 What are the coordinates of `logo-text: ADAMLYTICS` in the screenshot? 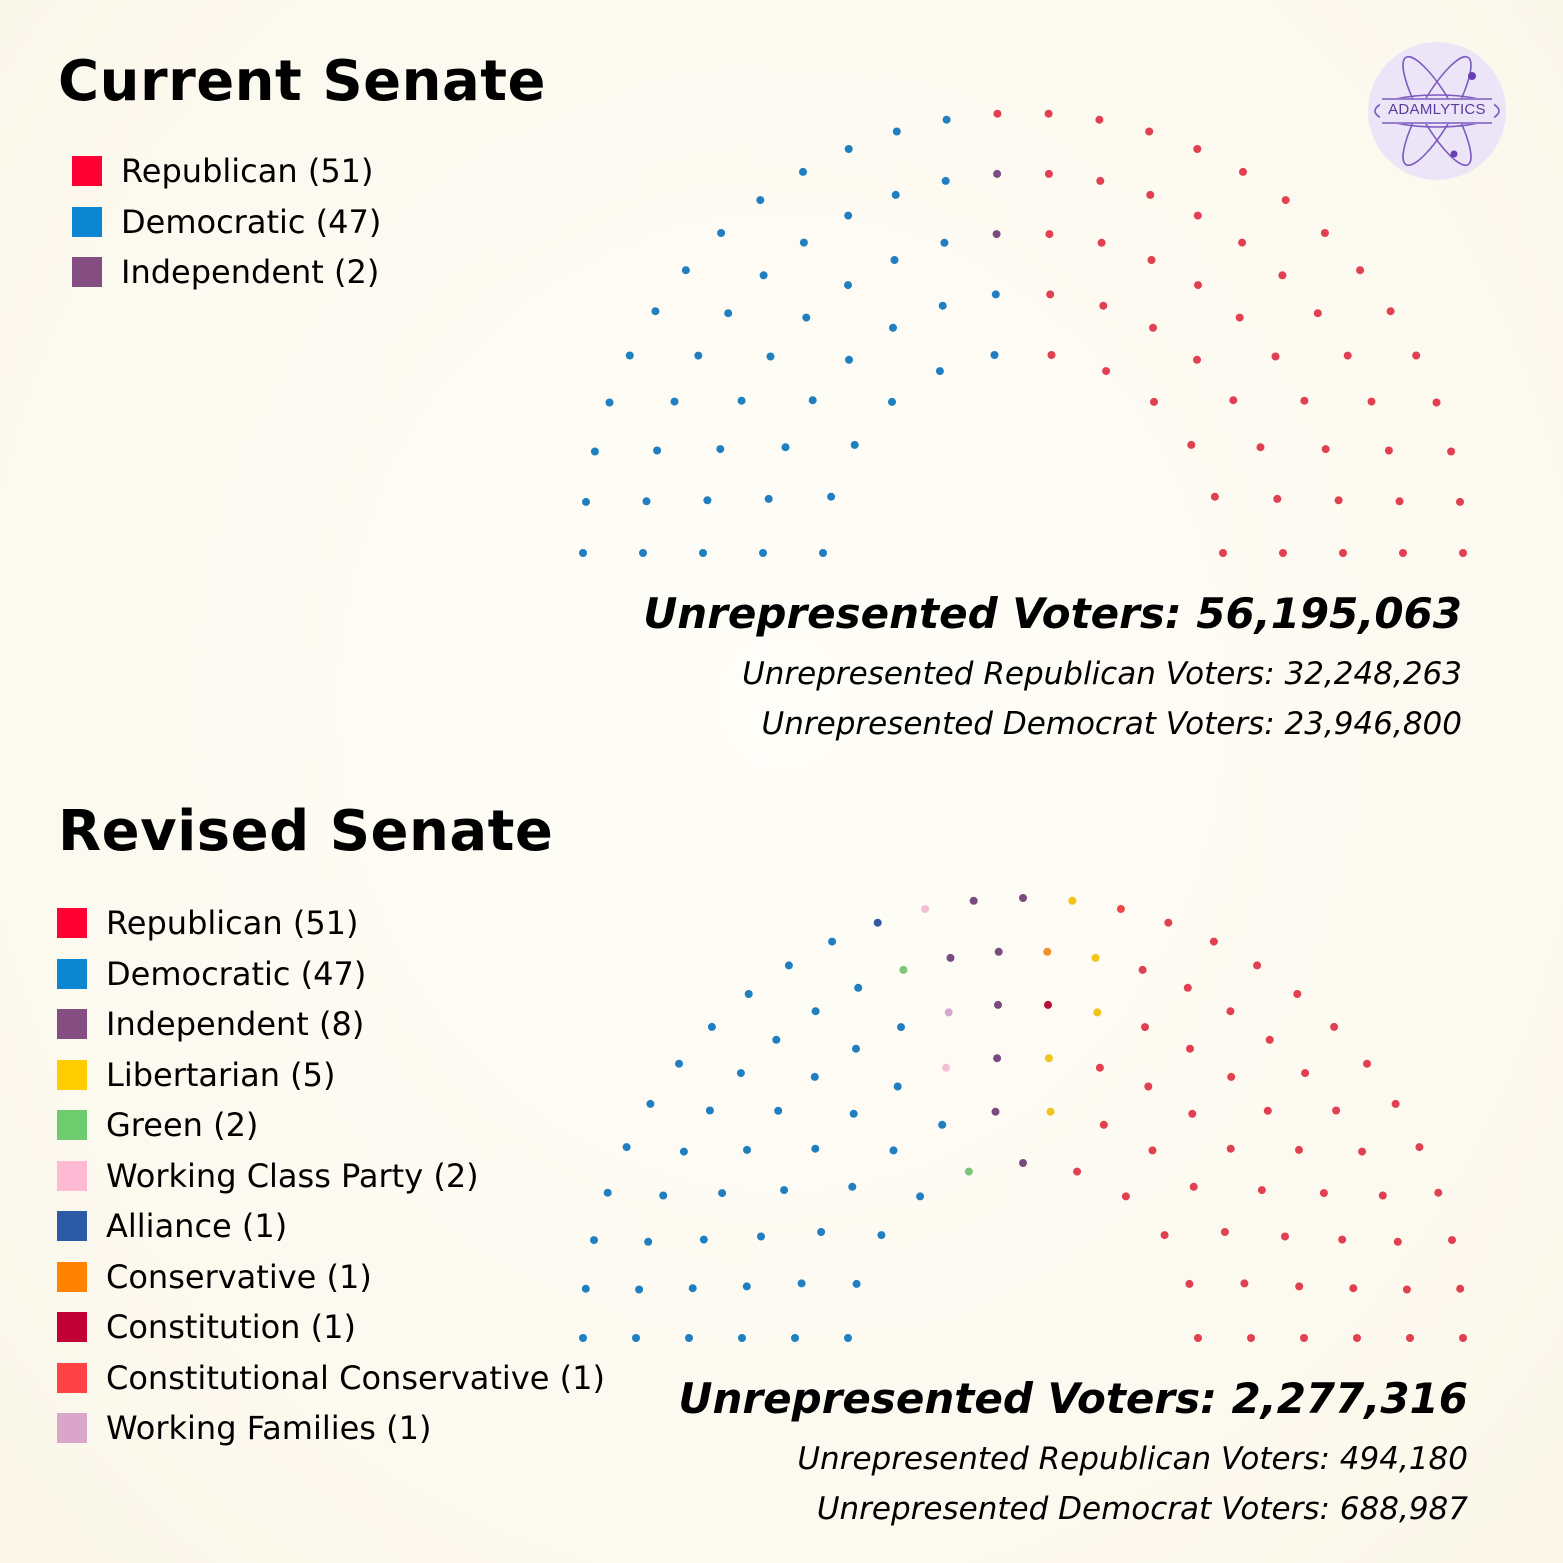 It's located at (1437, 109).